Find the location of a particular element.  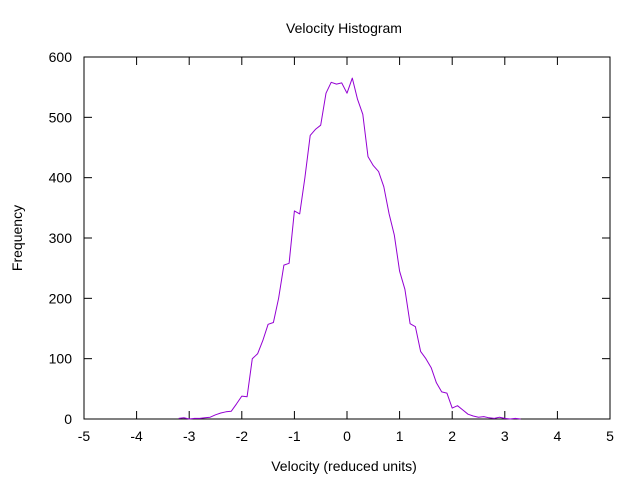

x-tick-label: -5 is located at coordinates (84, 436).